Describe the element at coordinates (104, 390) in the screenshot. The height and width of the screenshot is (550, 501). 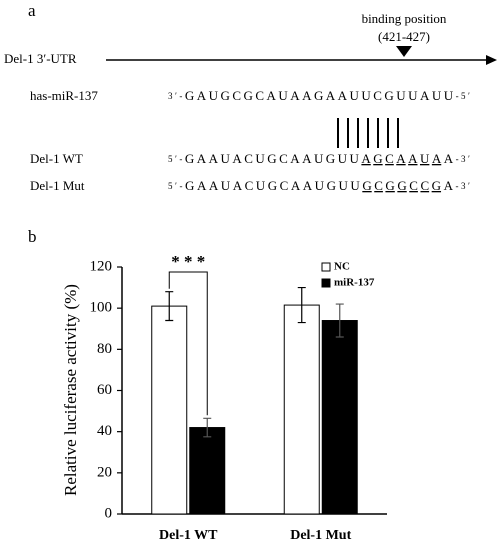
I see `y-tick-label: 60` at that location.